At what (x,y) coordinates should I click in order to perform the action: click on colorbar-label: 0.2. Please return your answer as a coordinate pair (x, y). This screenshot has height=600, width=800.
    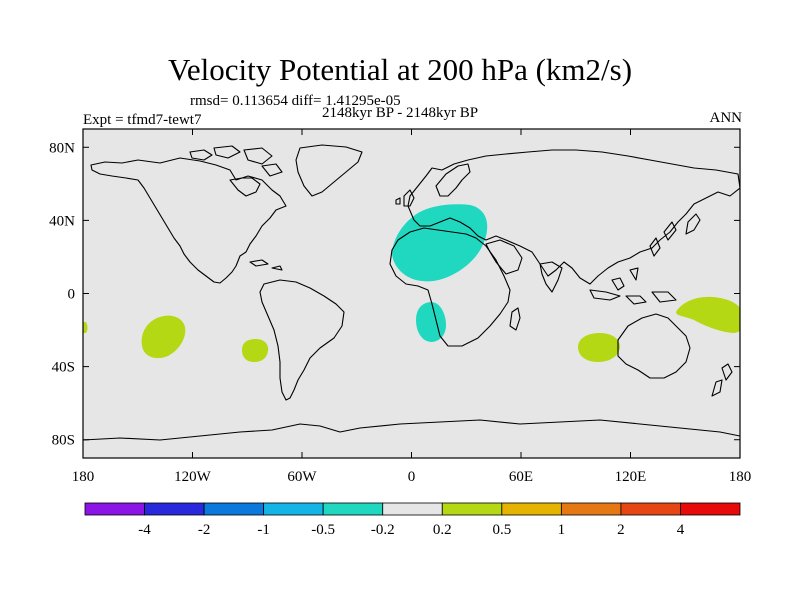
    Looking at the image, I should click on (442, 530).